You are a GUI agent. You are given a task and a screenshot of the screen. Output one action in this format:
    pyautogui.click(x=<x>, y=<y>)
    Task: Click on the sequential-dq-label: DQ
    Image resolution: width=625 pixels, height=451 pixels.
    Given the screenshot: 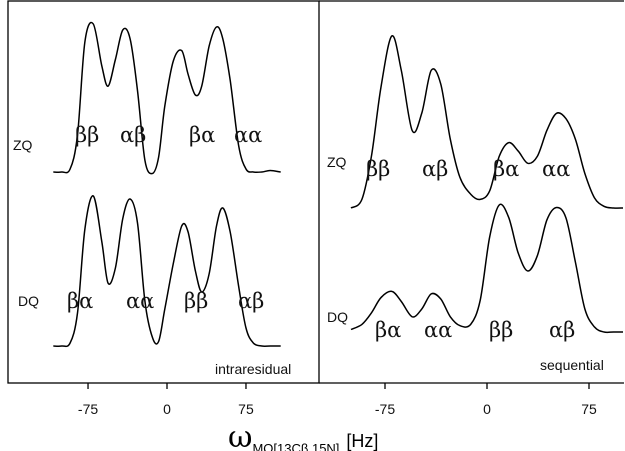 What is the action you would take?
    pyautogui.click(x=337, y=317)
    